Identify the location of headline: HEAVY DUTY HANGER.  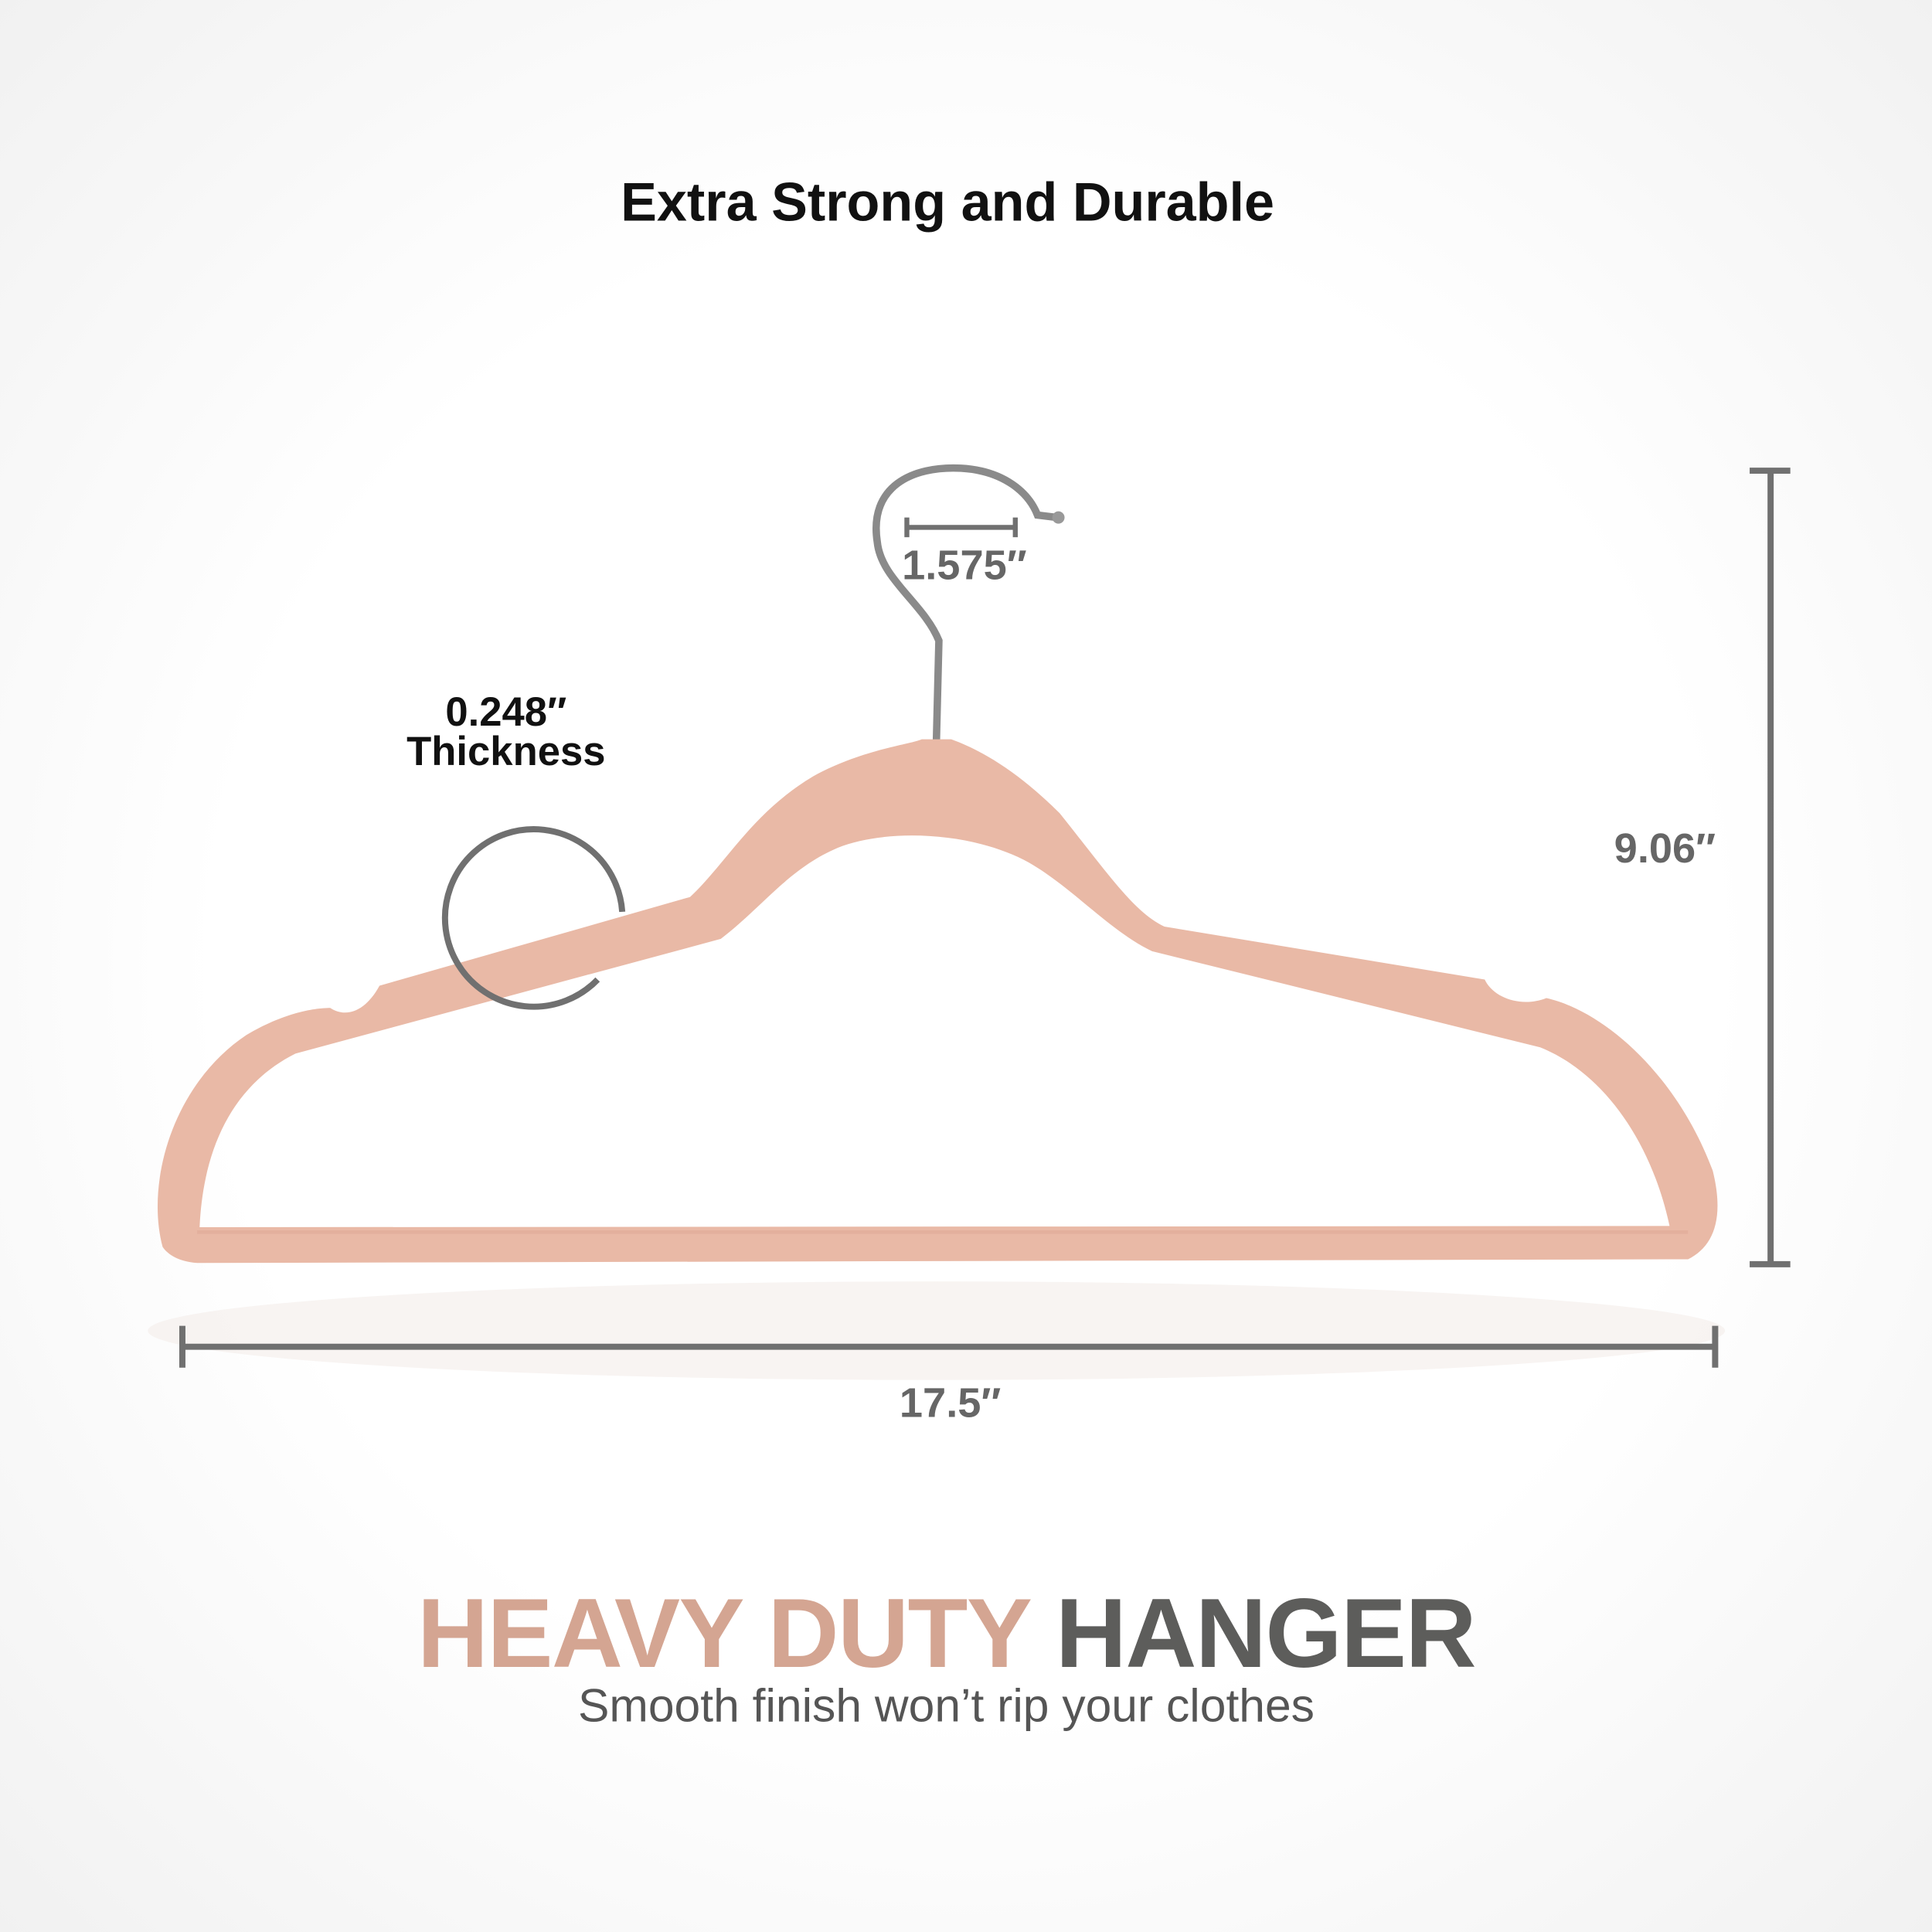
(947, 1634).